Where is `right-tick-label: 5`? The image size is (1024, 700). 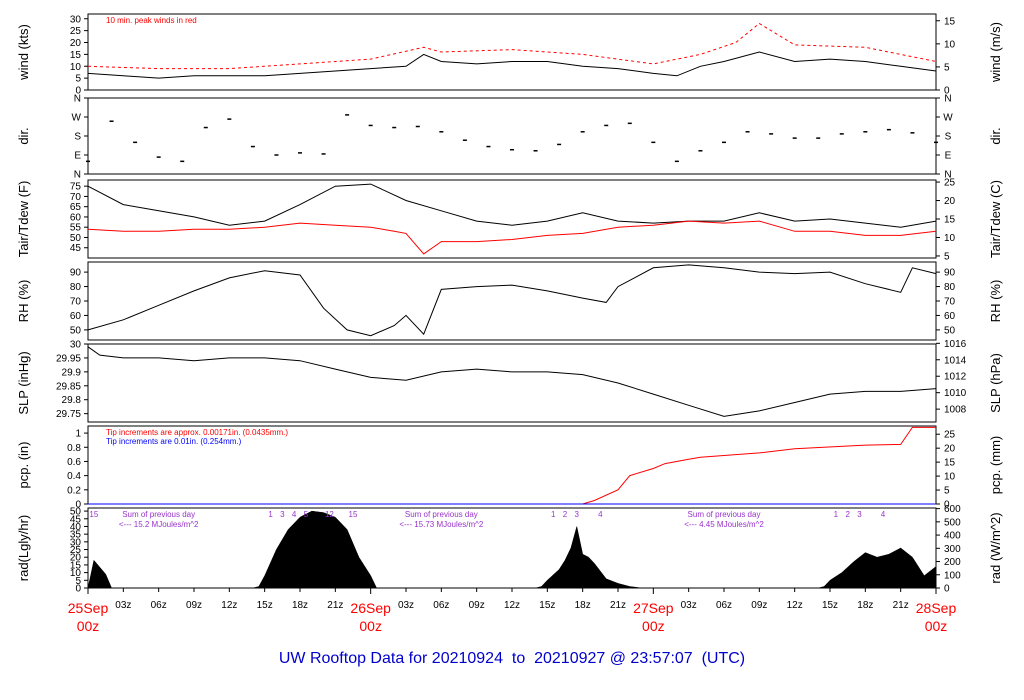 right-tick-label: 5 is located at coordinates (947, 67).